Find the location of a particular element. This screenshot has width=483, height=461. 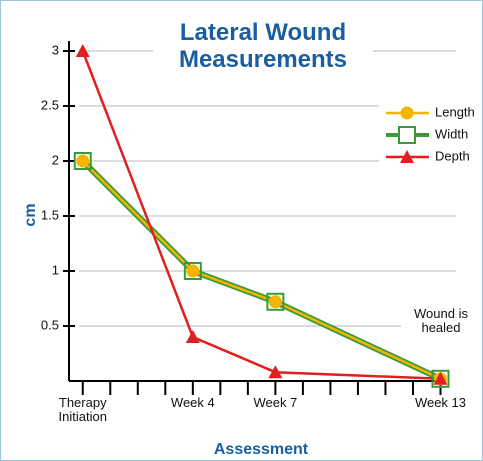

y-tick-label: 1.5 is located at coordinates (50, 214).